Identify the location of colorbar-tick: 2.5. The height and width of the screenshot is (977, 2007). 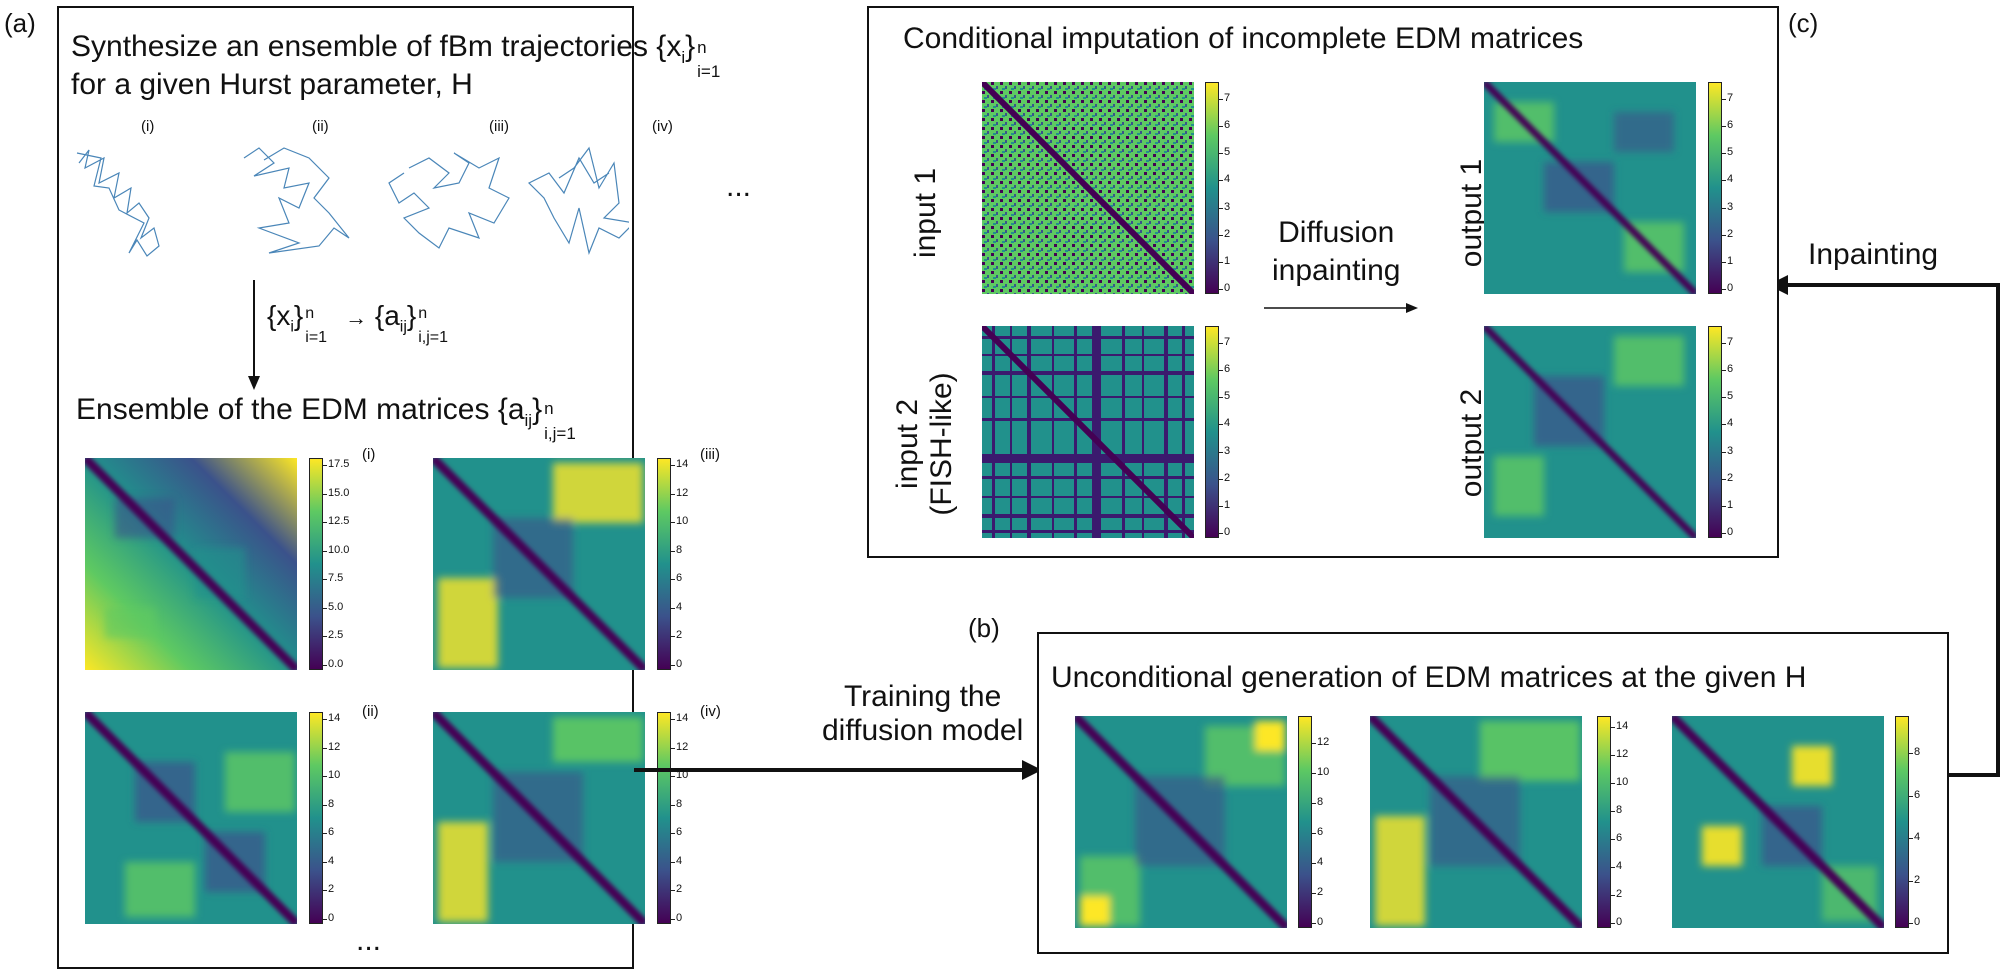
(333, 635).